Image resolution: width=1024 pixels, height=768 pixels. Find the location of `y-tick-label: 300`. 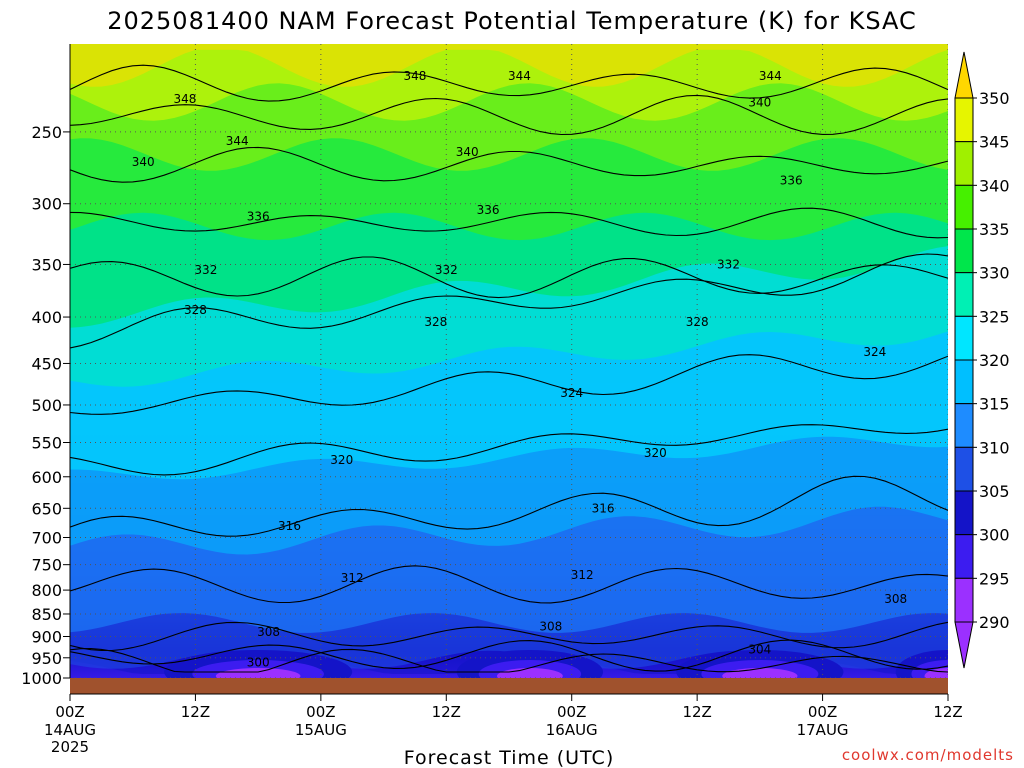

y-tick-label: 300 is located at coordinates (46, 204).